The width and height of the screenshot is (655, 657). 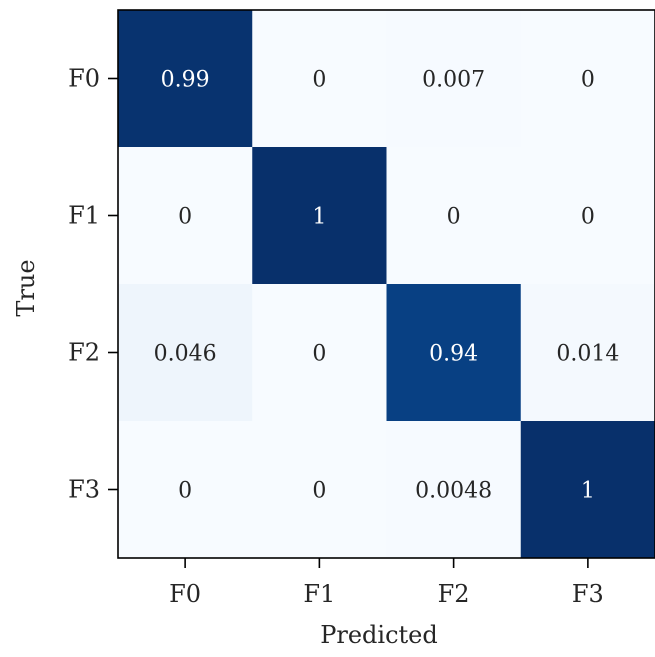 I want to click on heatmap-cell-label-r2-c3: 0.014, so click(x=587, y=354).